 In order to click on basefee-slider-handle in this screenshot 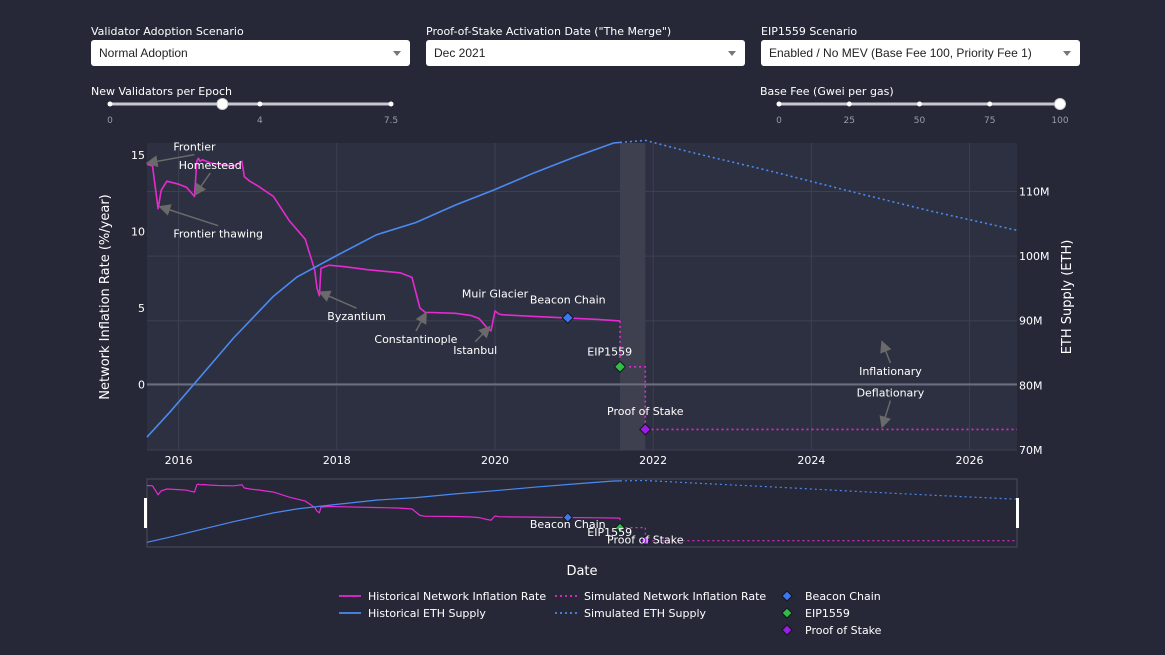, I will do `click(1060, 104)`.